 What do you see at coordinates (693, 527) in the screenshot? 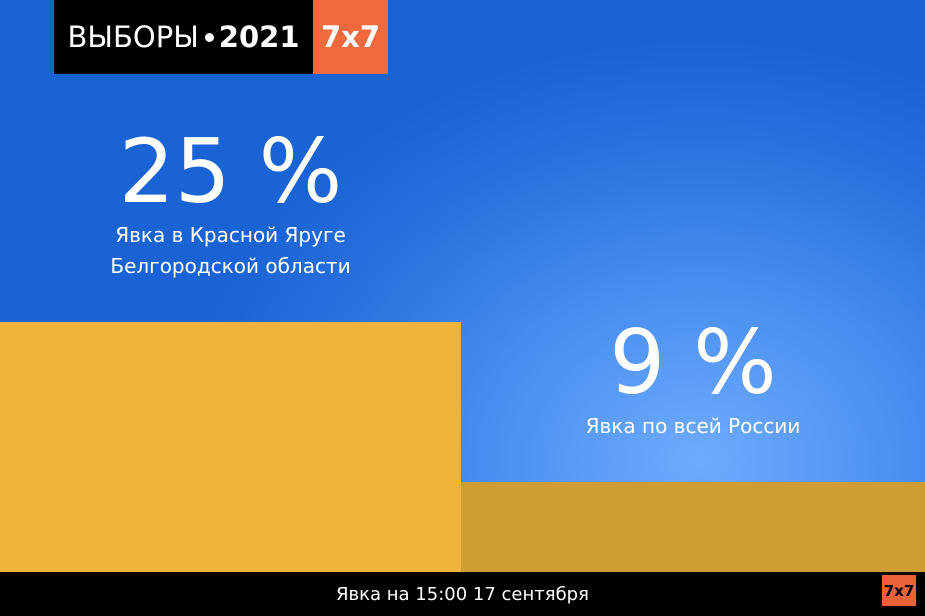
I see `bar` at bounding box center [693, 527].